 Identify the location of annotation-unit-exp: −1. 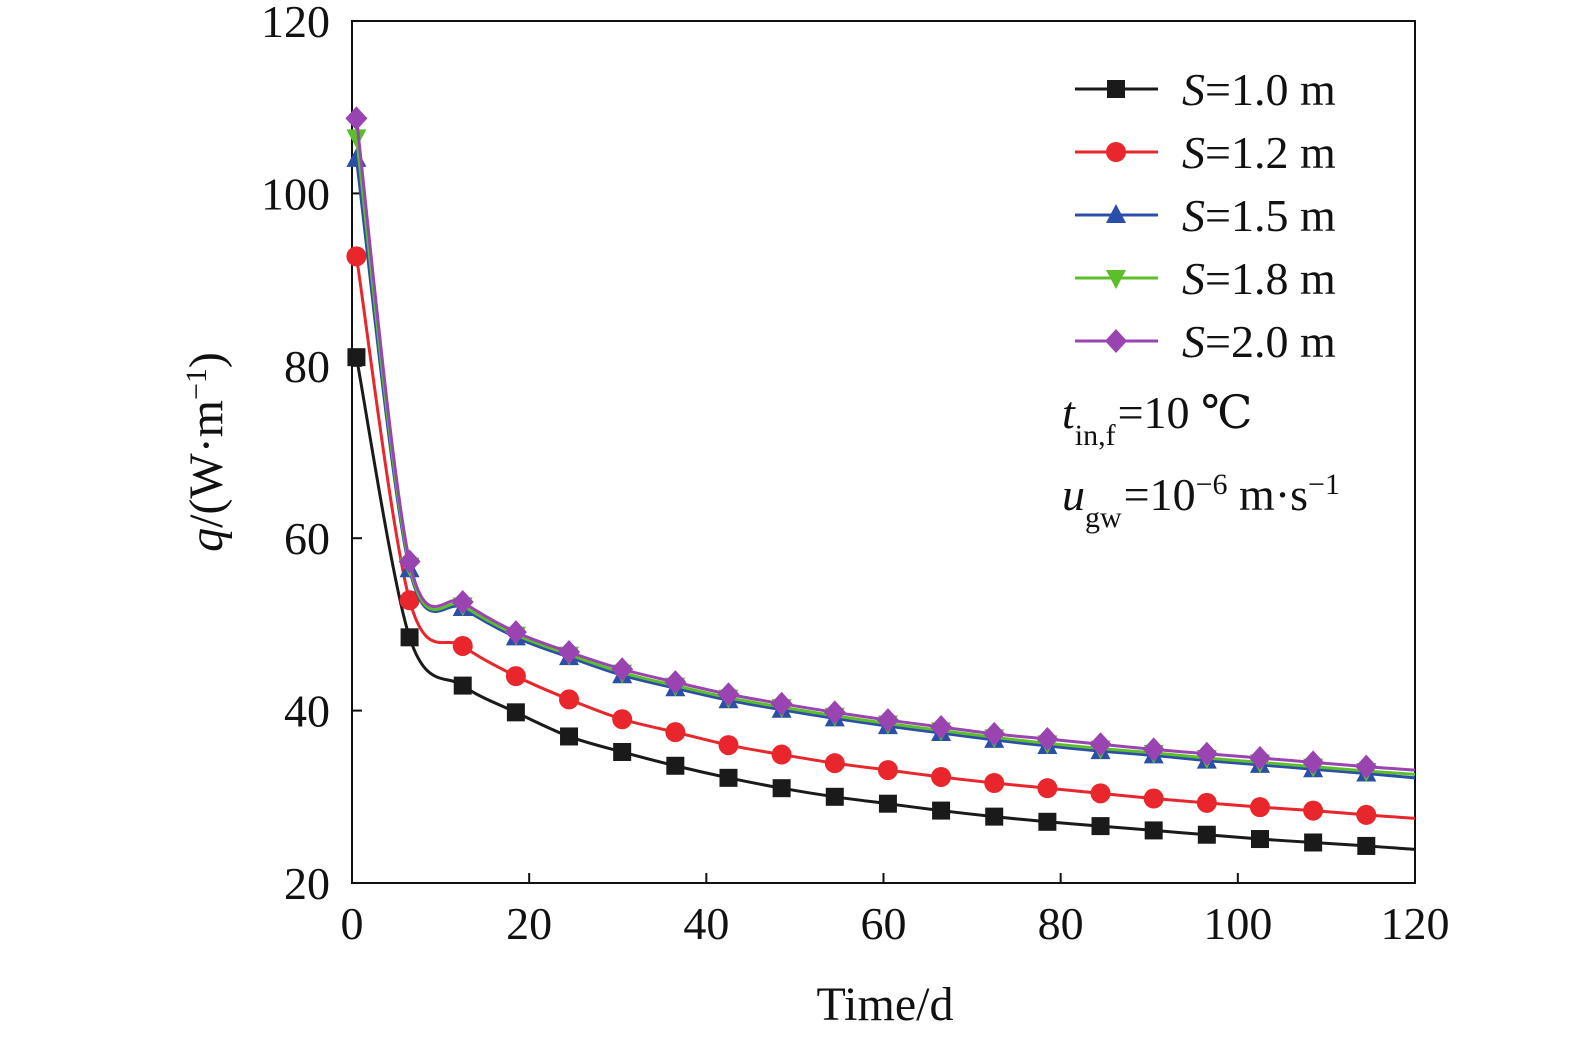
(1324, 484).